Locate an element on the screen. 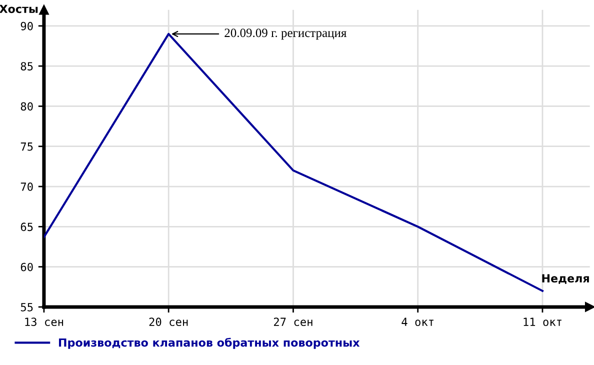 This screenshot has height=365, width=594. y-tick-label: 70 is located at coordinates (26, 186).